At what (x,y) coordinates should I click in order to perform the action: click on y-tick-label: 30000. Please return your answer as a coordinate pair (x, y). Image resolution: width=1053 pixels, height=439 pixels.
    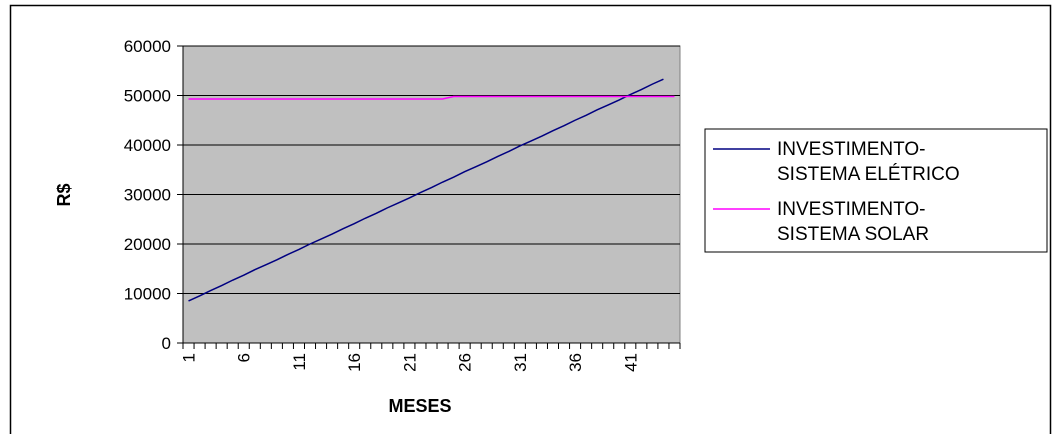
    Looking at the image, I should click on (147, 195).